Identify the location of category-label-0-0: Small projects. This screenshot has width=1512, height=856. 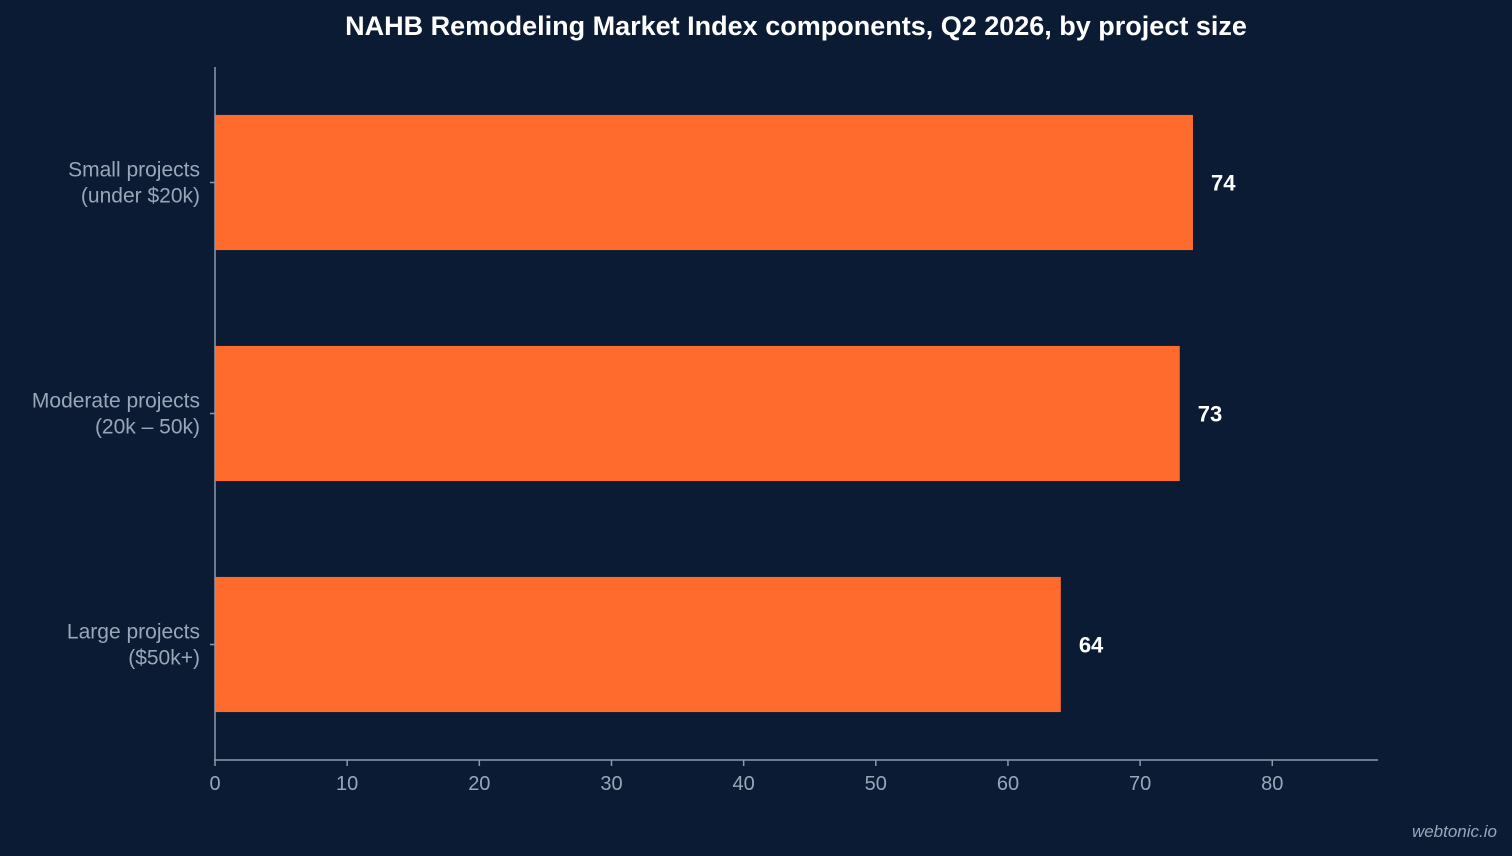
(134, 170).